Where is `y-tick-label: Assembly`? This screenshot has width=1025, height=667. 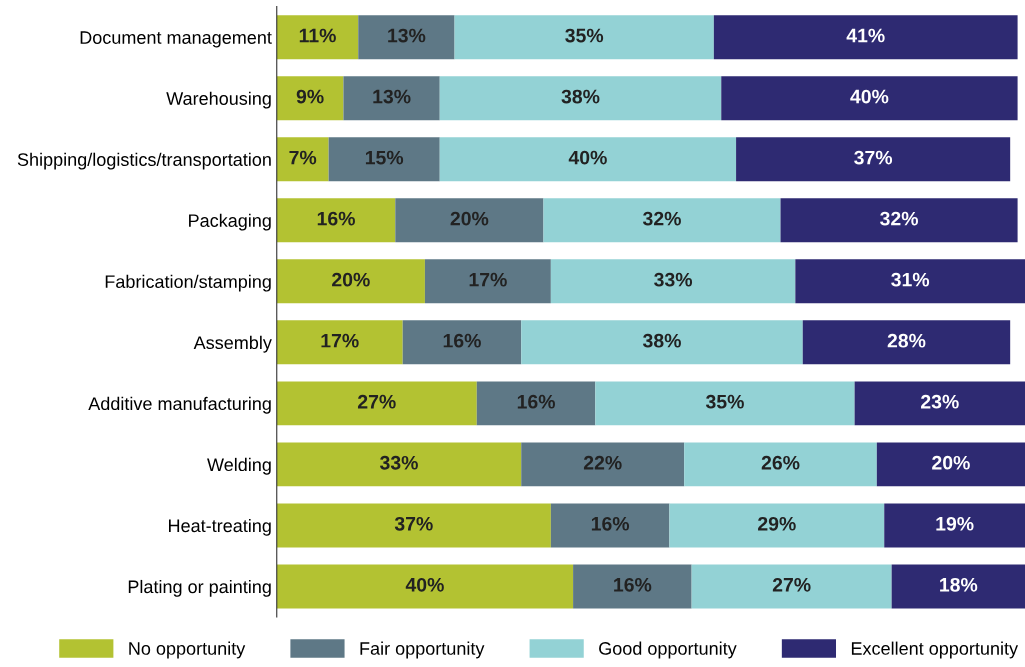
y-tick-label: Assembly is located at coordinates (232, 344).